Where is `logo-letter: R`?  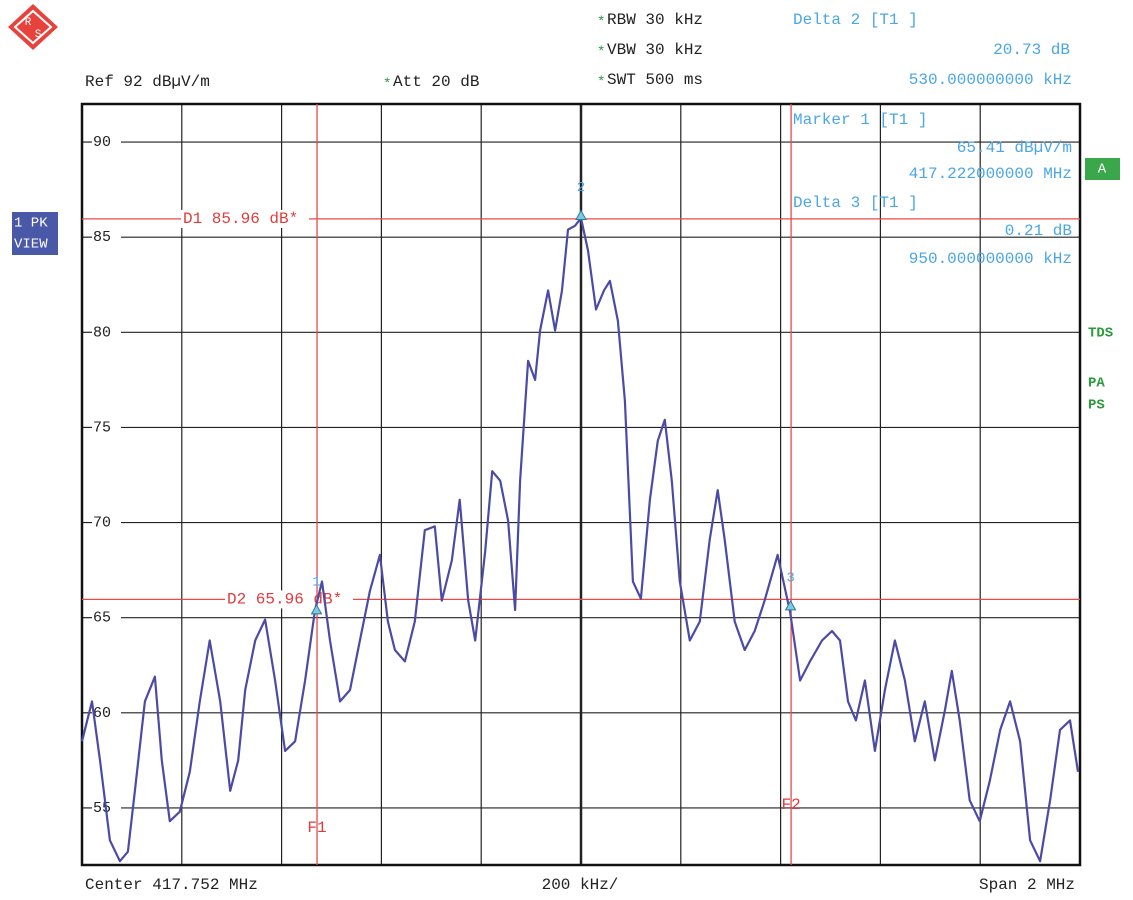
logo-letter: R is located at coordinates (28, 23).